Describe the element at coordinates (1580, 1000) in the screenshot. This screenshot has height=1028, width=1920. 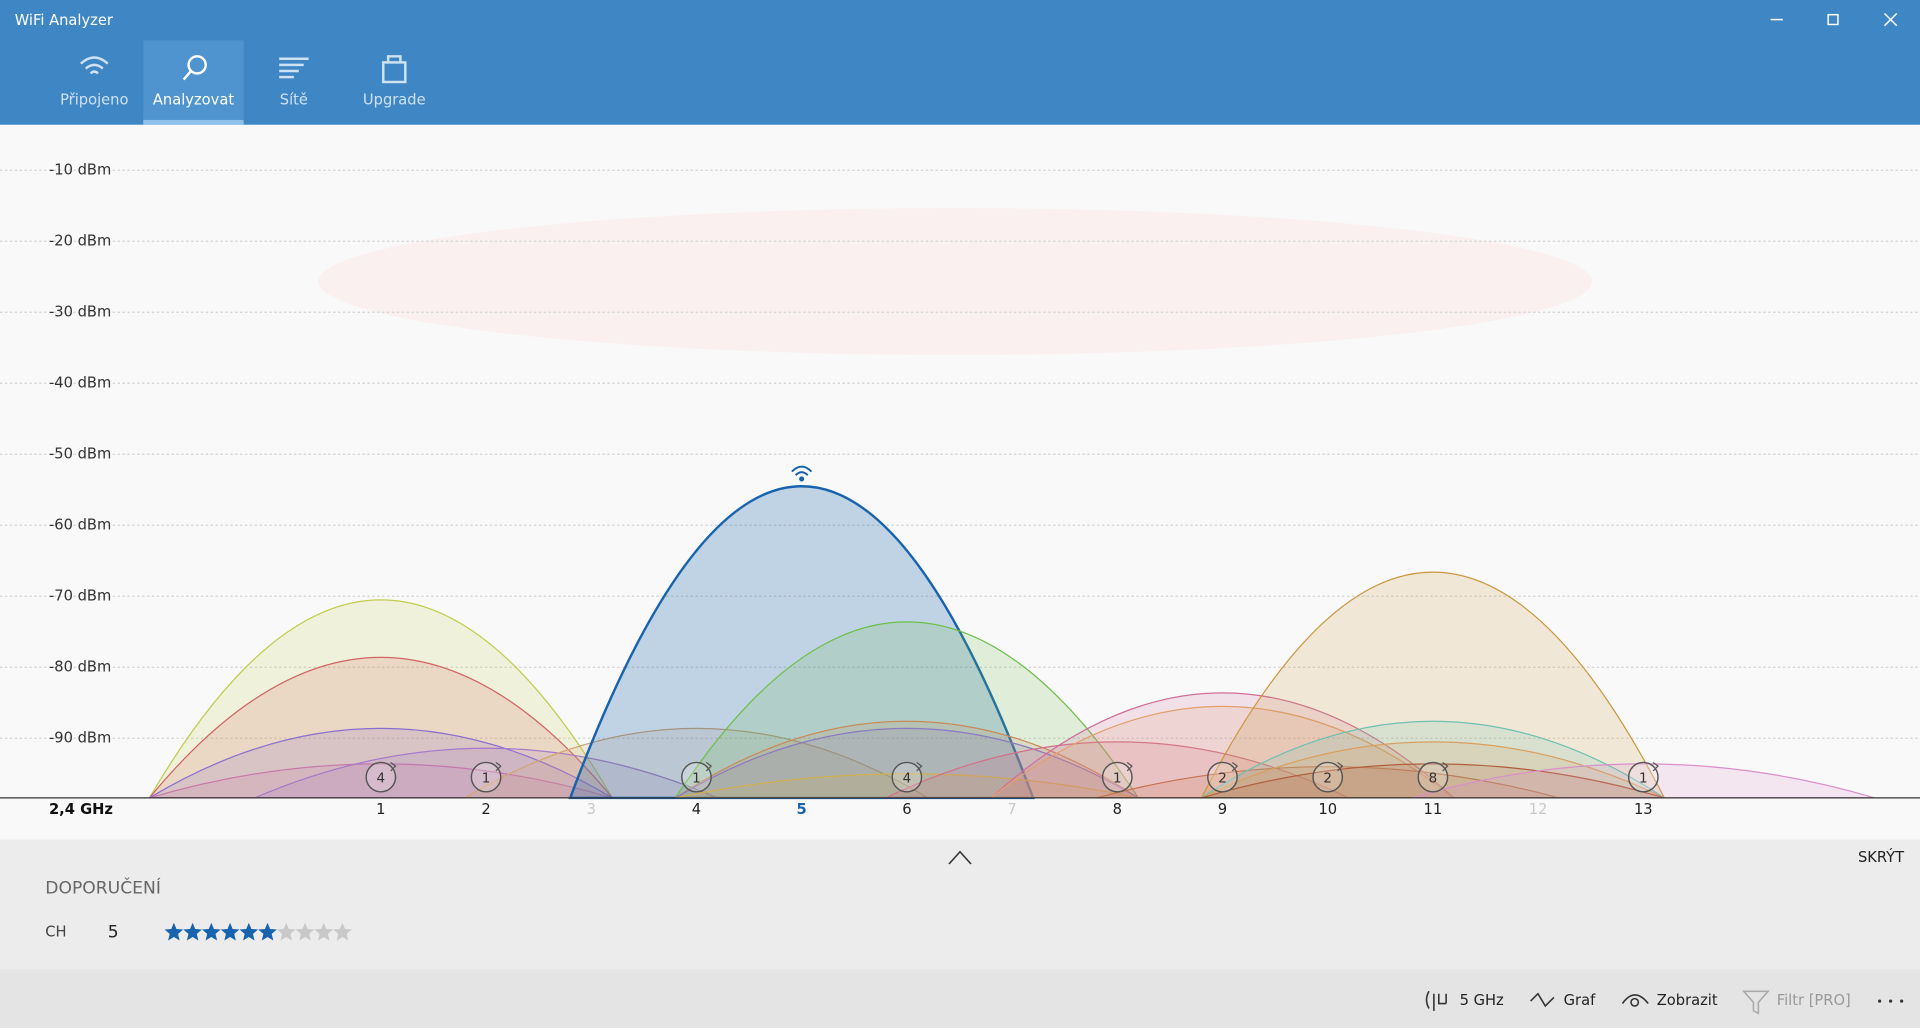
I see `toolbar-button: Graf` at that location.